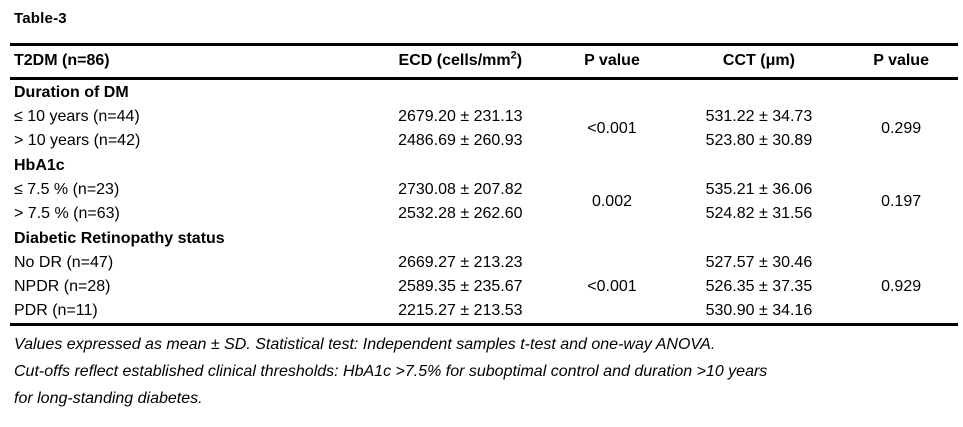 The height and width of the screenshot is (427, 963). Describe the element at coordinates (119, 238) in the screenshot. I see `section-label: Diabetic Retinopathy status` at that location.